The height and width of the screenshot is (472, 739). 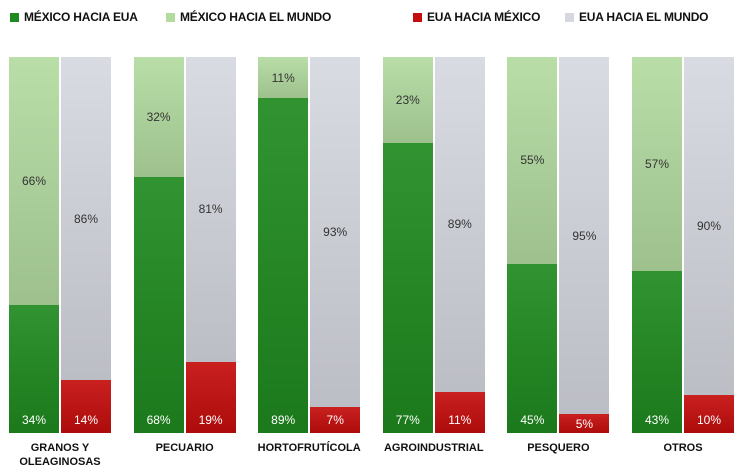 I want to click on category-label: OTROS, so click(x=683, y=448).